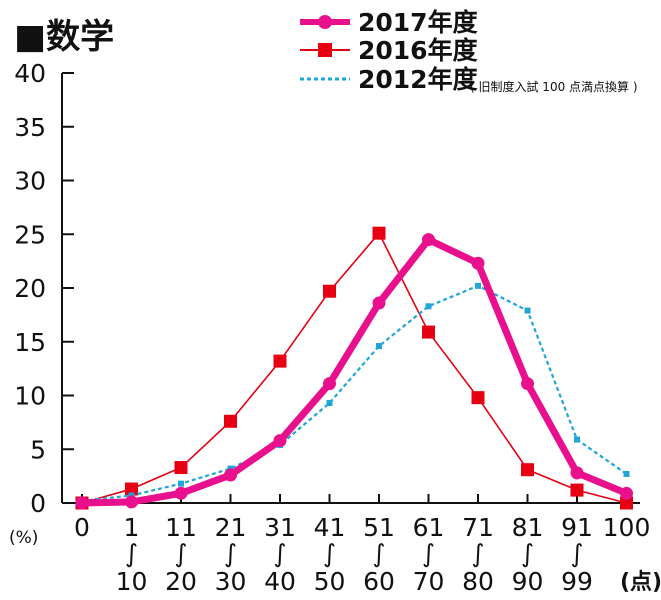 This screenshot has width=661, height=600. Describe the element at coordinates (30, 73) in the screenshot. I see `y-tick-label: 40` at that location.